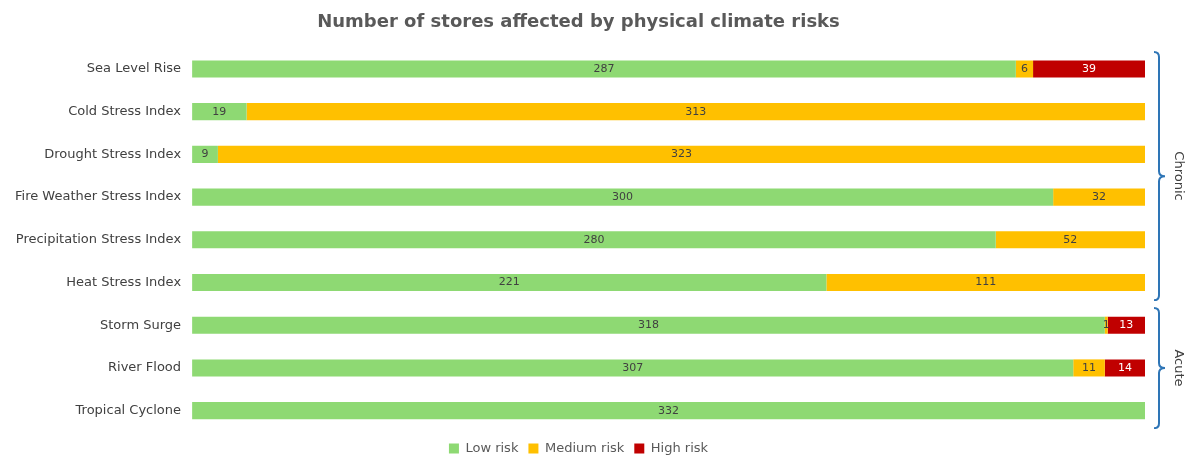 This screenshot has height=473, width=1203. I want to click on data-label: 307, so click(633, 367).